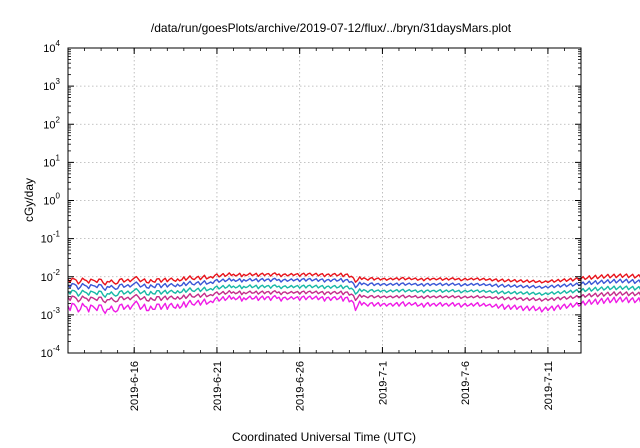 This screenshot has height=448, width=640. I want to click on y-tick-label: 10⁻¹, so click(51, 238).